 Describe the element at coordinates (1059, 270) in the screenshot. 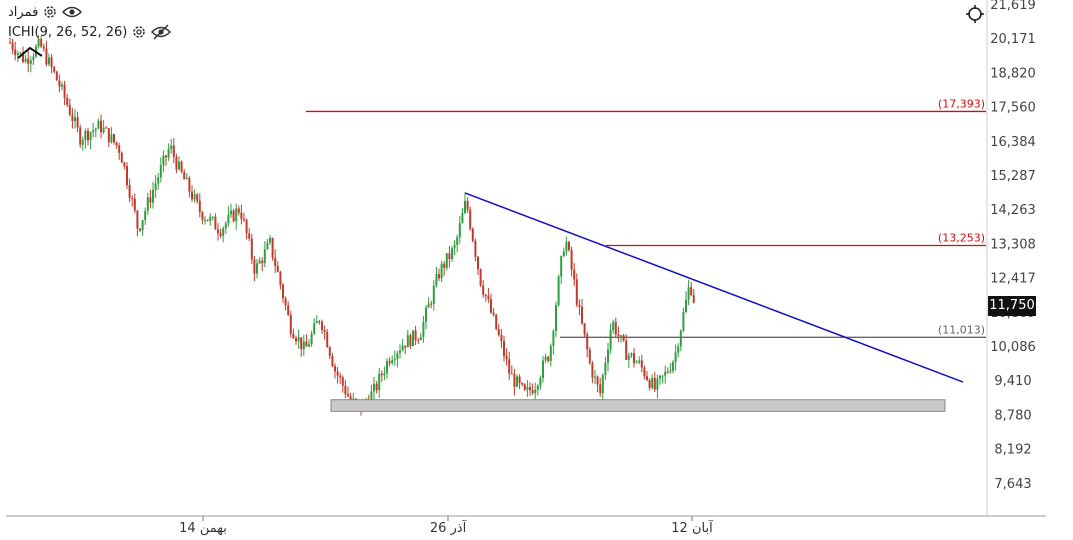

I see `right-frame` at that location.